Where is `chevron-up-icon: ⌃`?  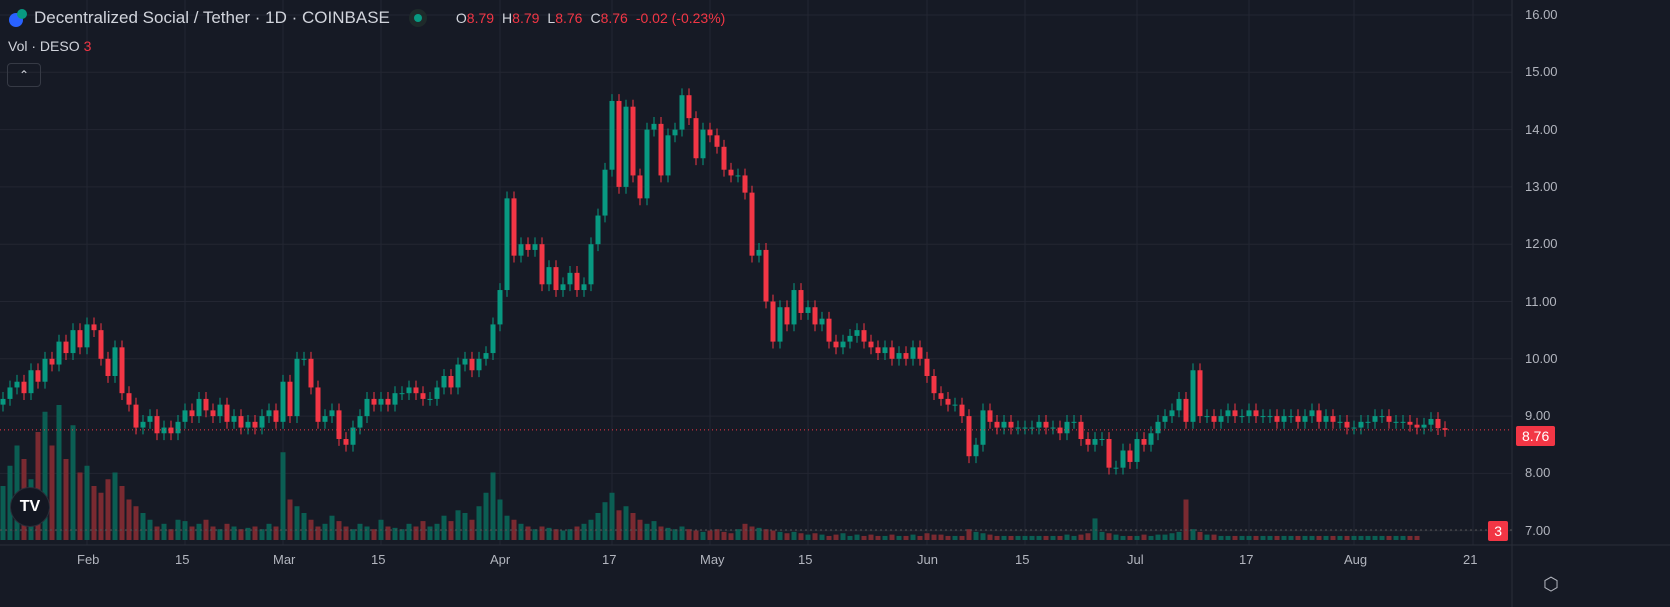
chevron-up-icon: ⌃ is located at coordinates (24, 75).